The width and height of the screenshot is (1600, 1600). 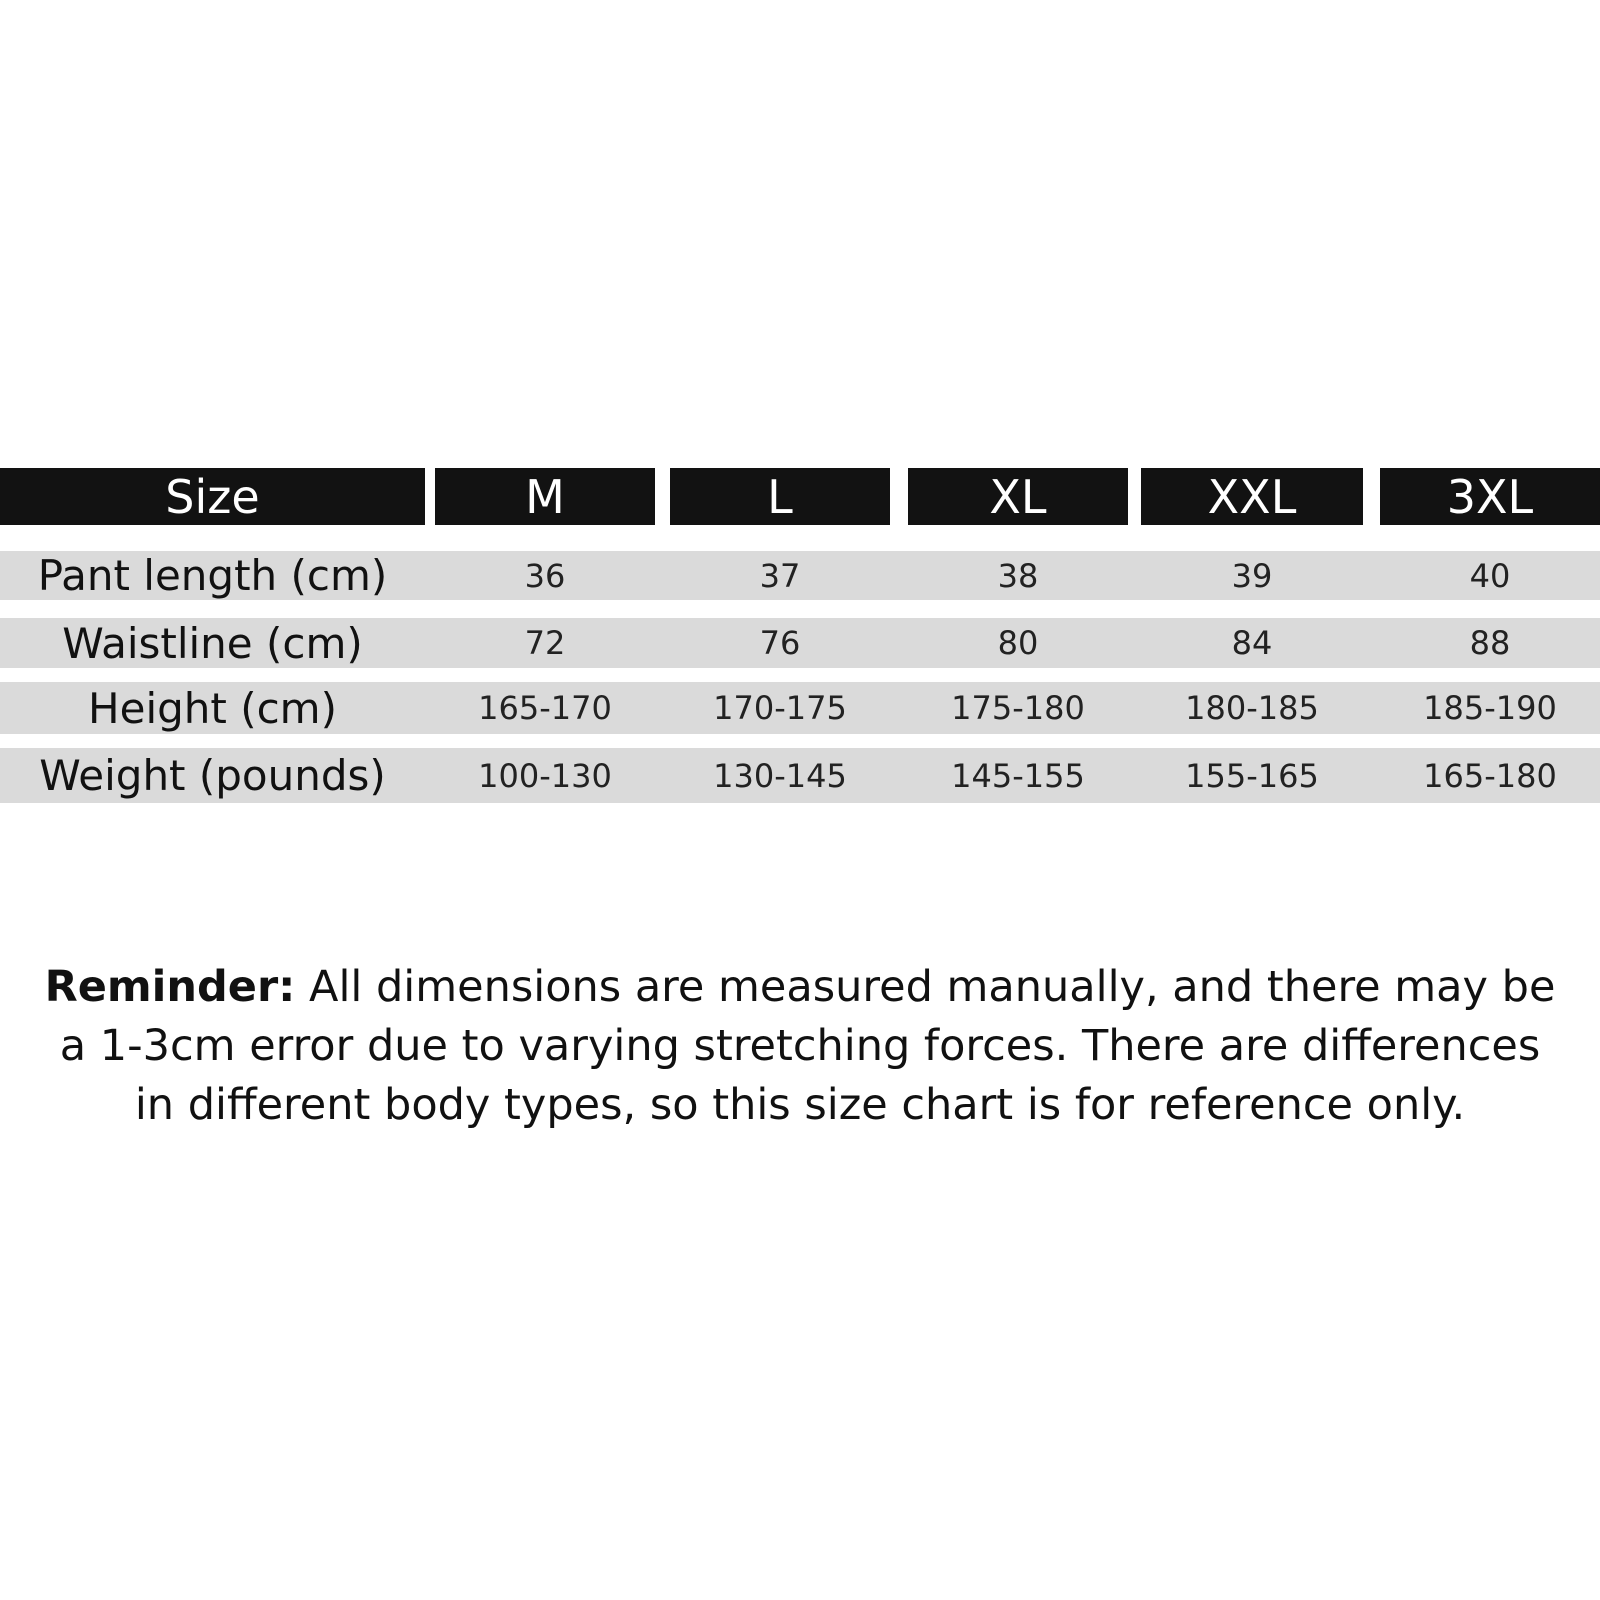 What do you see at coordinates (545, 575) in the screenshot?
I see `table-cell: 36` at bounding box center [545, 575].